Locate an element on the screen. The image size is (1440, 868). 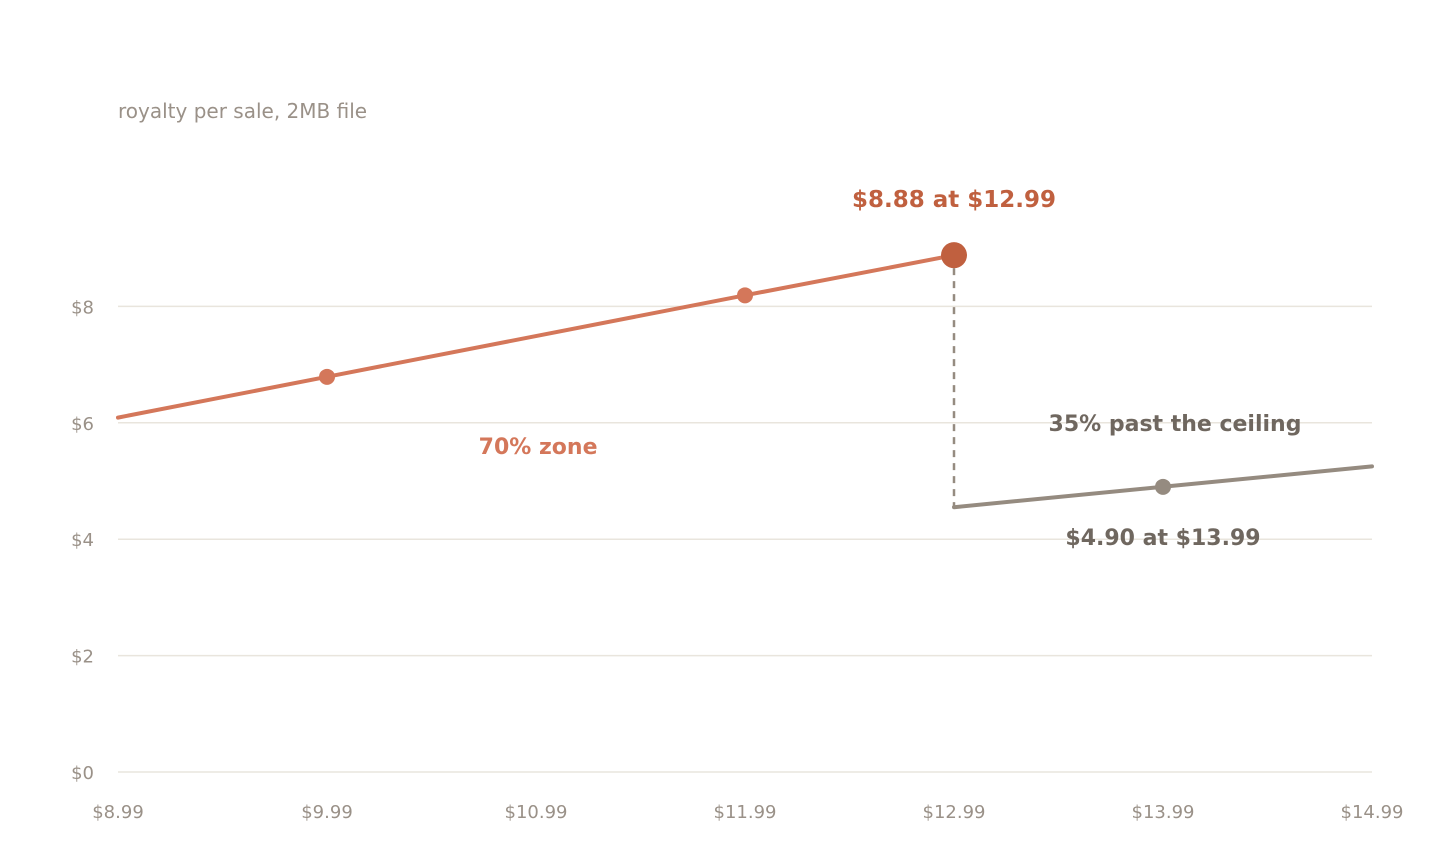
x-tick-label: $11.99 is located at coordinates (745, 812).